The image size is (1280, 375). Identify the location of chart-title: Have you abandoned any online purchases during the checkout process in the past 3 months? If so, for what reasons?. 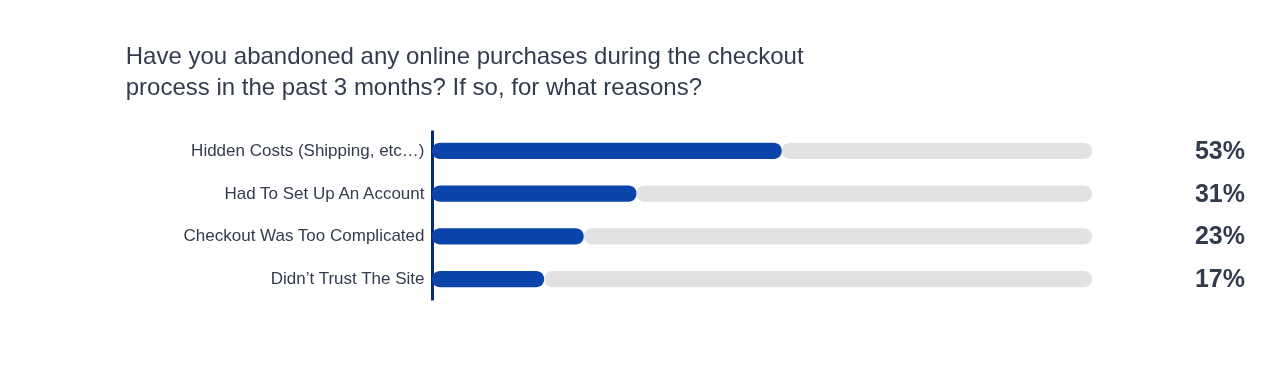
(464, 71).